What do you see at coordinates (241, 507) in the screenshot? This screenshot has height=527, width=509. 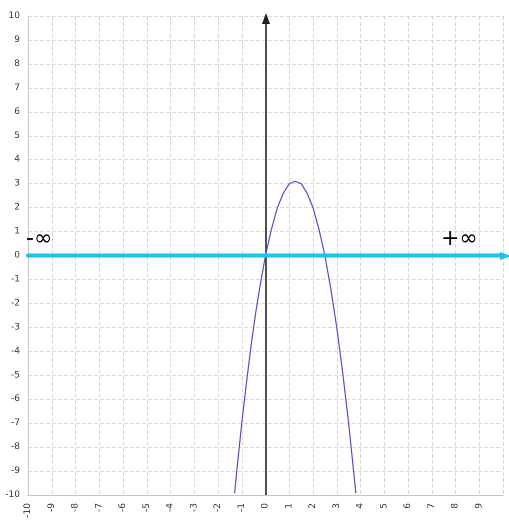 I see `x-tick-label: -1` at bounding box center [241, 507].